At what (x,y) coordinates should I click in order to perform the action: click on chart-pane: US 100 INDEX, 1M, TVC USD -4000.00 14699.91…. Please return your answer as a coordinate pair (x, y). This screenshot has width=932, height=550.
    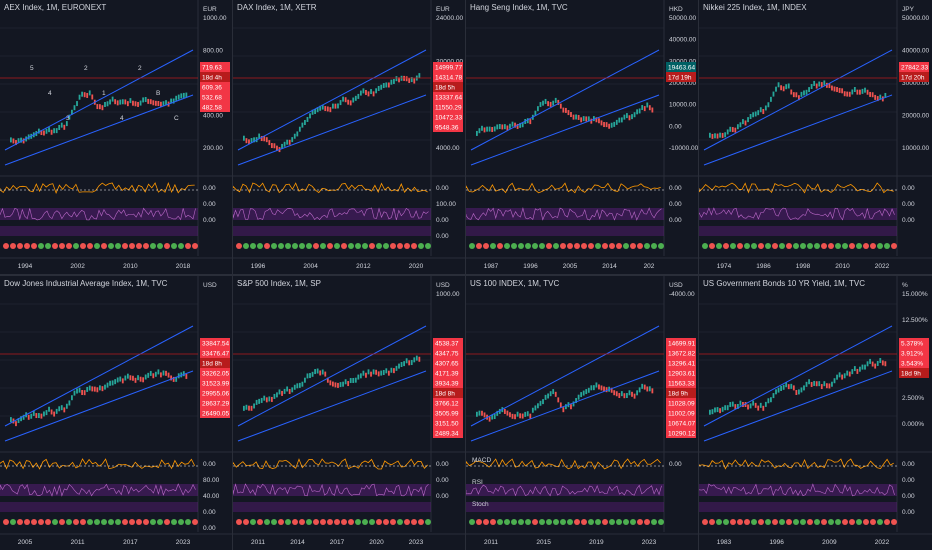
    Looking at the image, I should click on (582, 413).